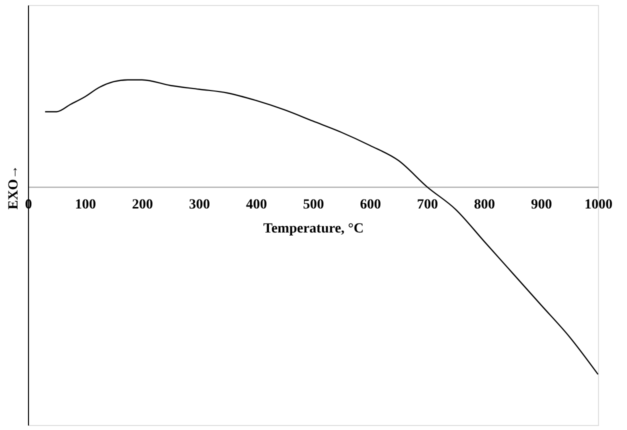 This screenshot has height=430, width=627. I want to click on x-tick-label: 600, so click(370, 204).